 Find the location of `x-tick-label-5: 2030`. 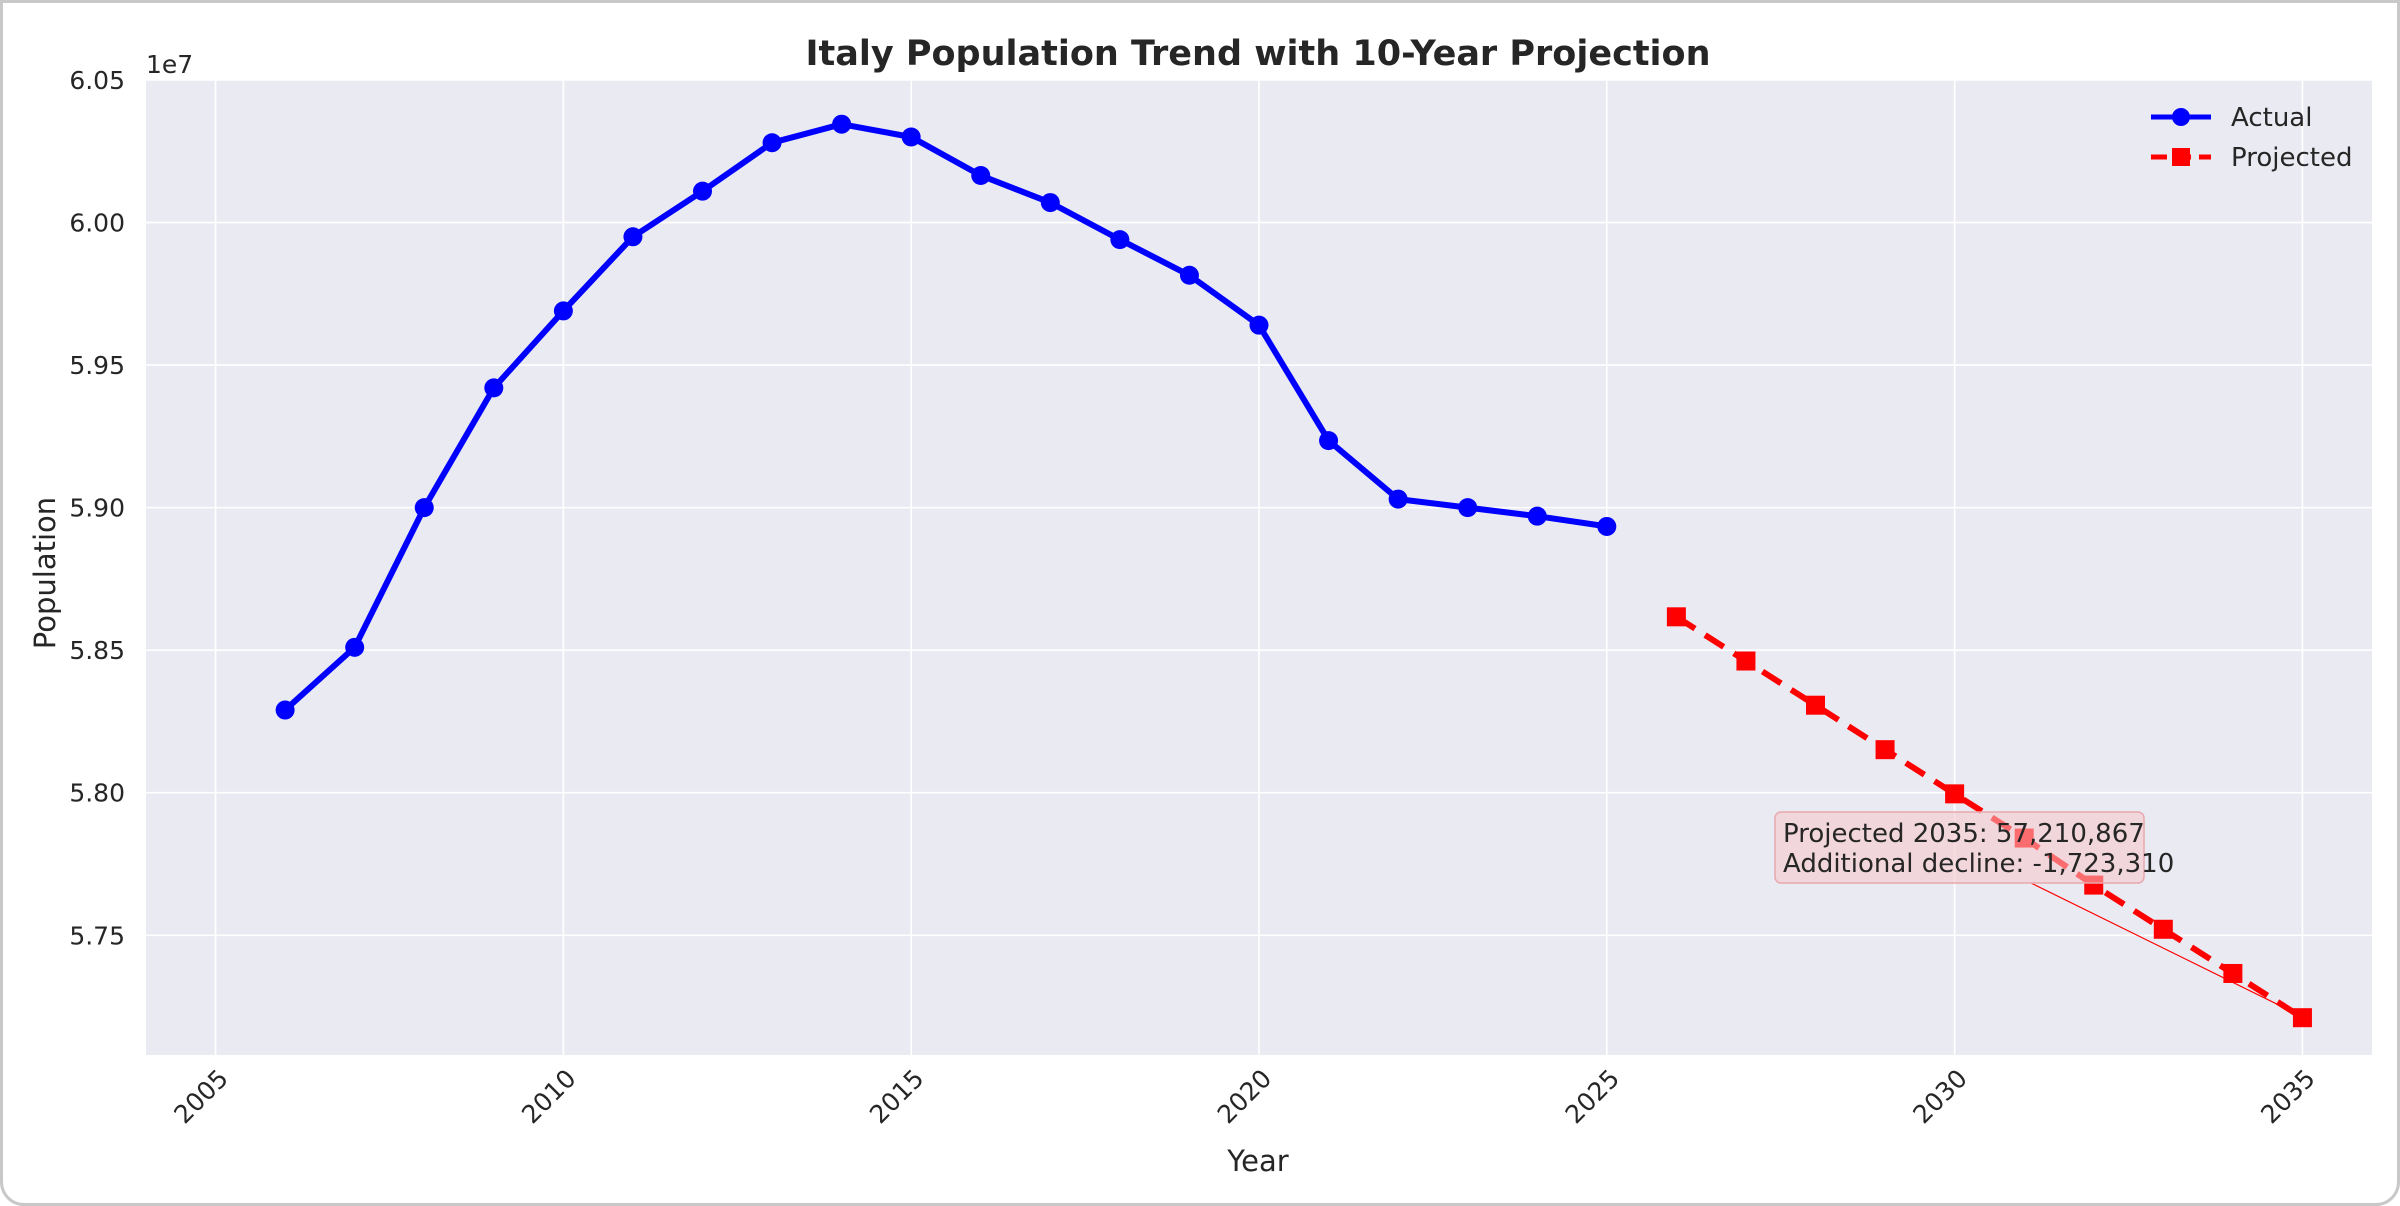

x-tick-label-5: 2030 is located at coordinates (1939, 1096).